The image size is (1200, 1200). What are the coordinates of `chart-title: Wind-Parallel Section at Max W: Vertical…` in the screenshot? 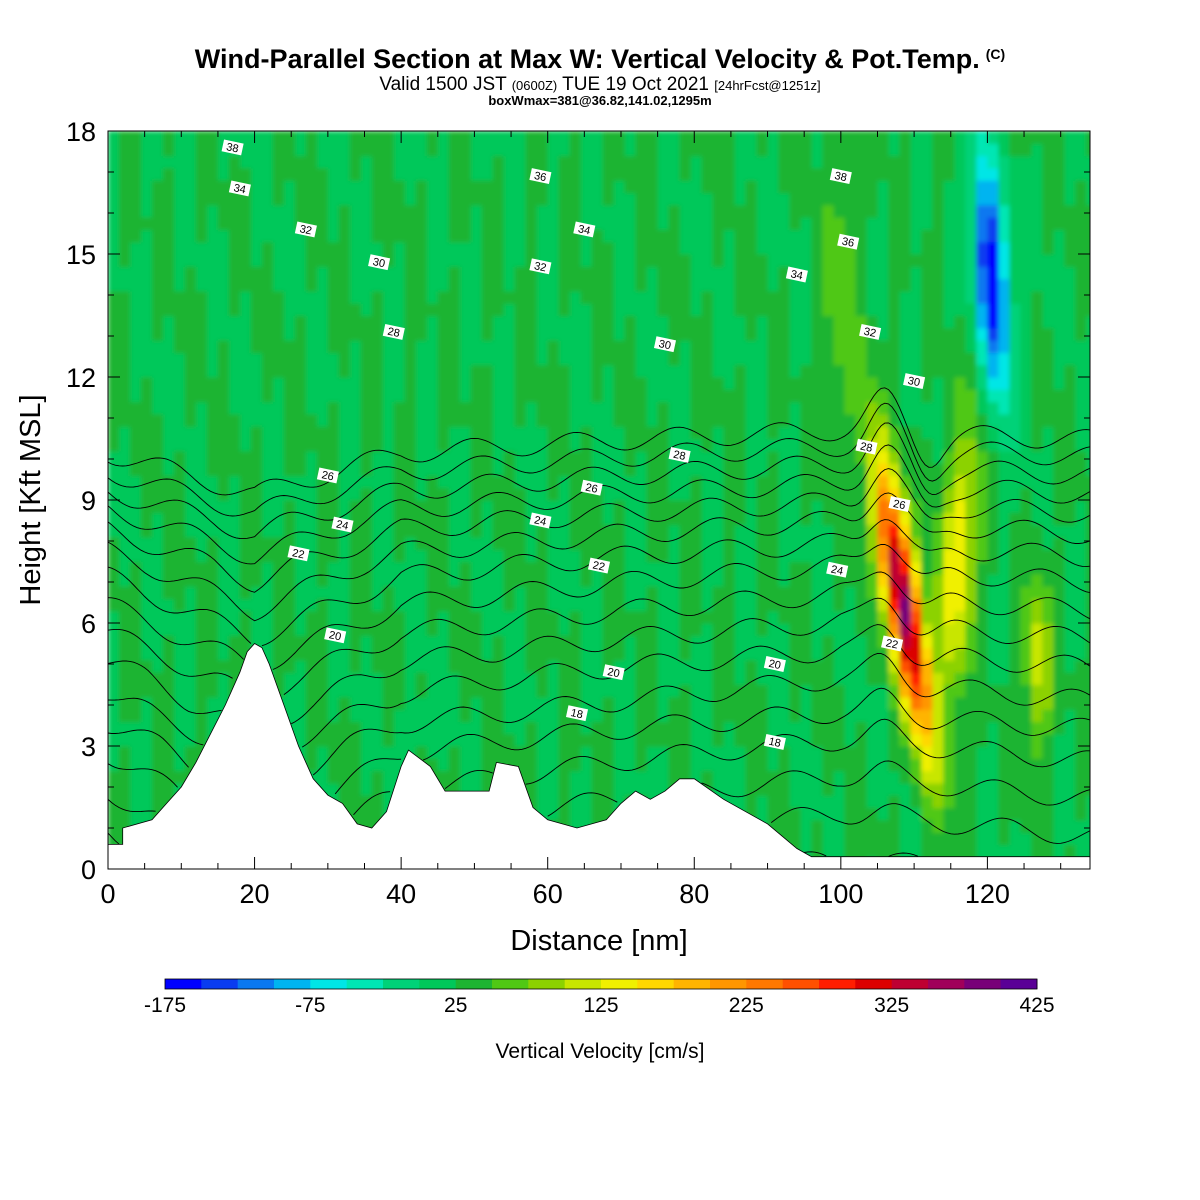 It's located at (600, 59).